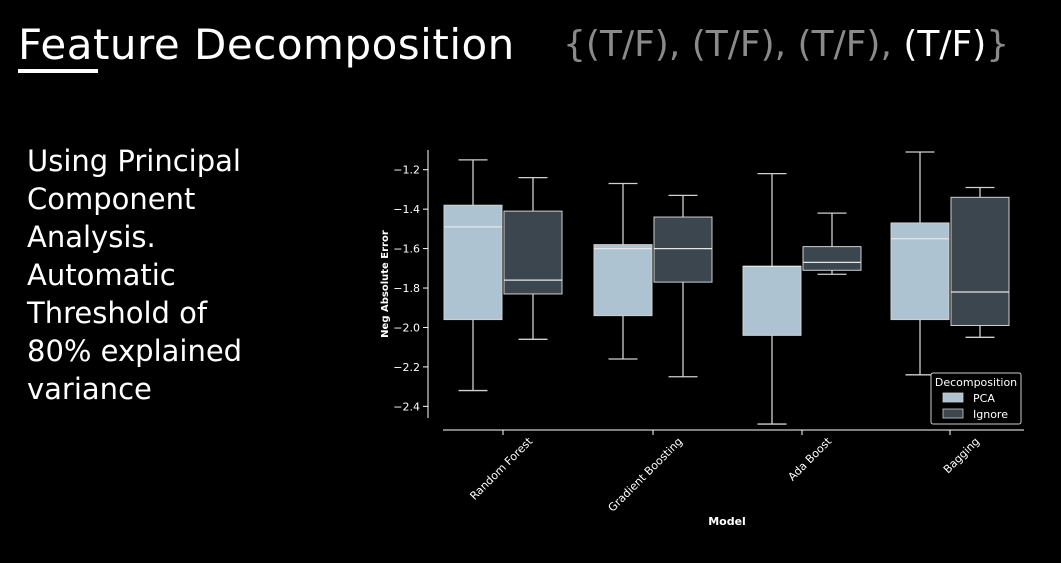  Describe the element at coordinates (111, 199) in the screenshot. I see `description-line: Component` at that location.